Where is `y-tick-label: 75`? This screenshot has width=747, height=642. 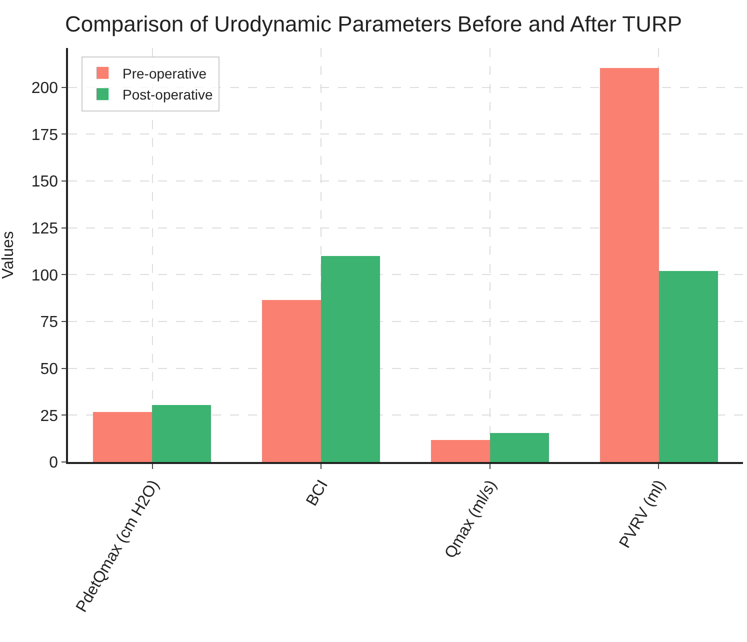 y-tick-label: 75 is located at coordinates (49, 323).